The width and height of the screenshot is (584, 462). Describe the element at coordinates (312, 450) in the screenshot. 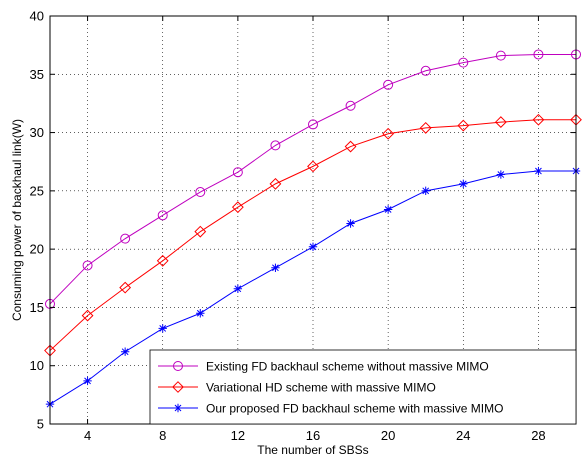

I see `x-axis-label: The number of SBSs` at that location.